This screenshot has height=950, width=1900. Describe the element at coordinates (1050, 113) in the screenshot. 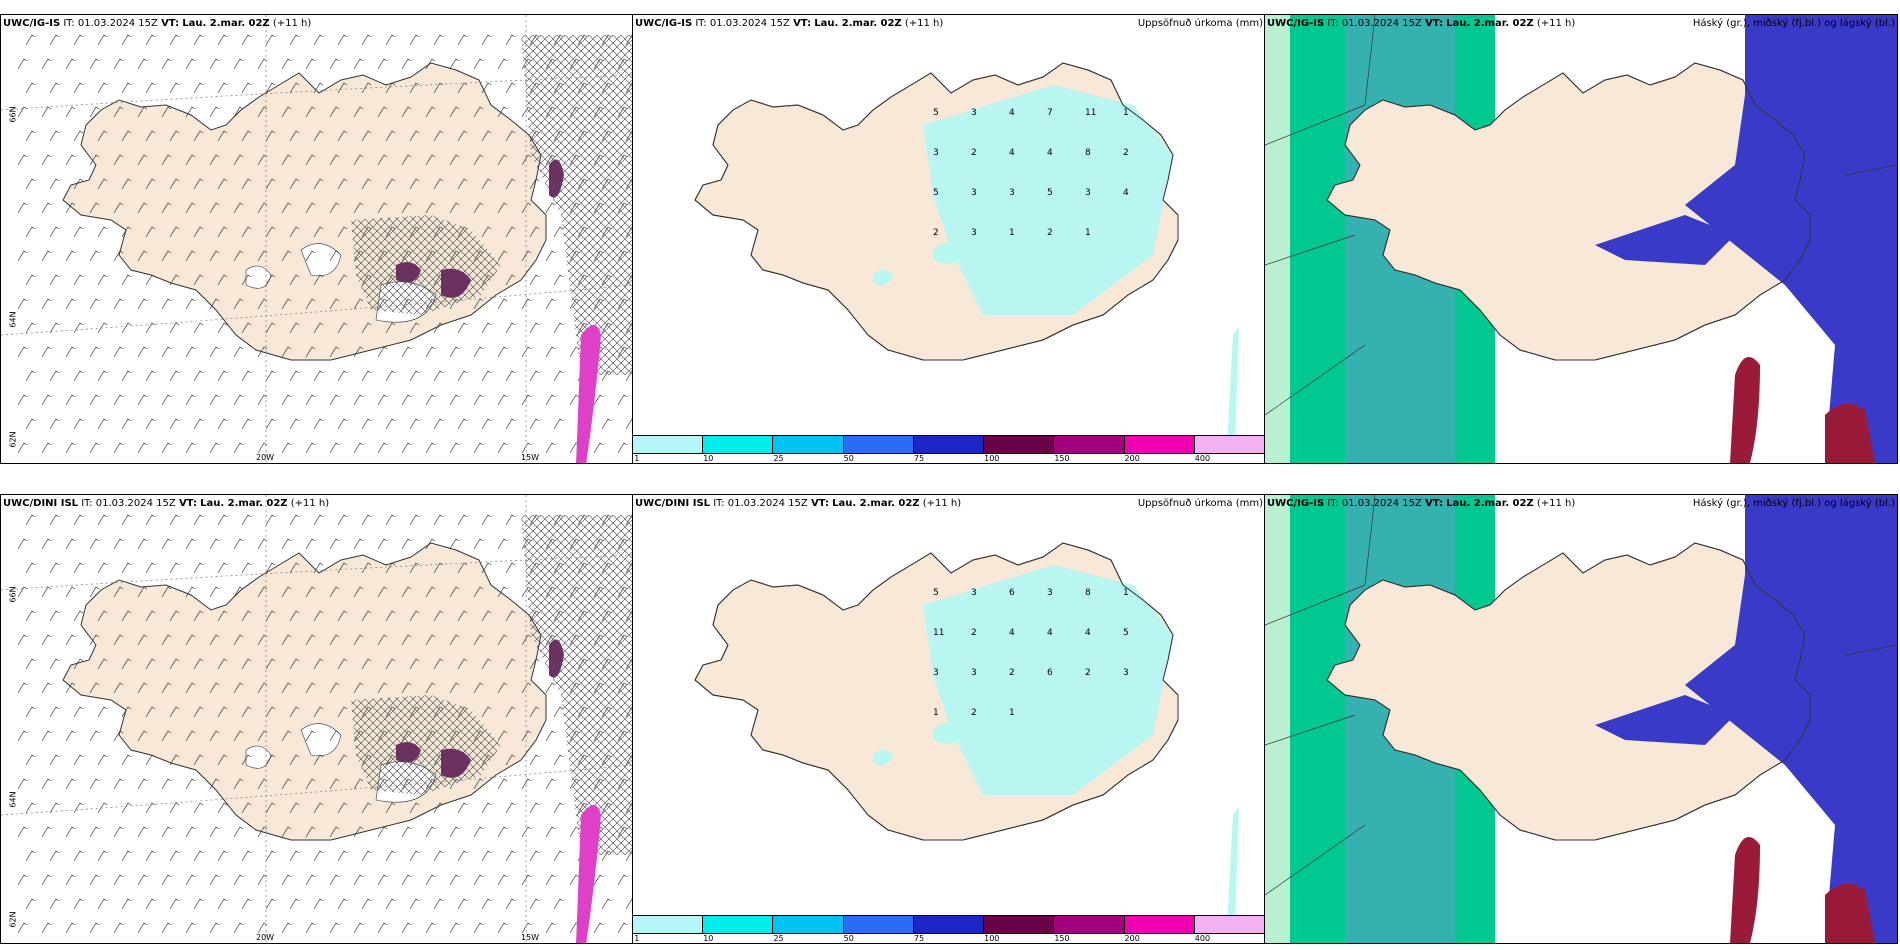

I see `precip-value: 7` at that location.